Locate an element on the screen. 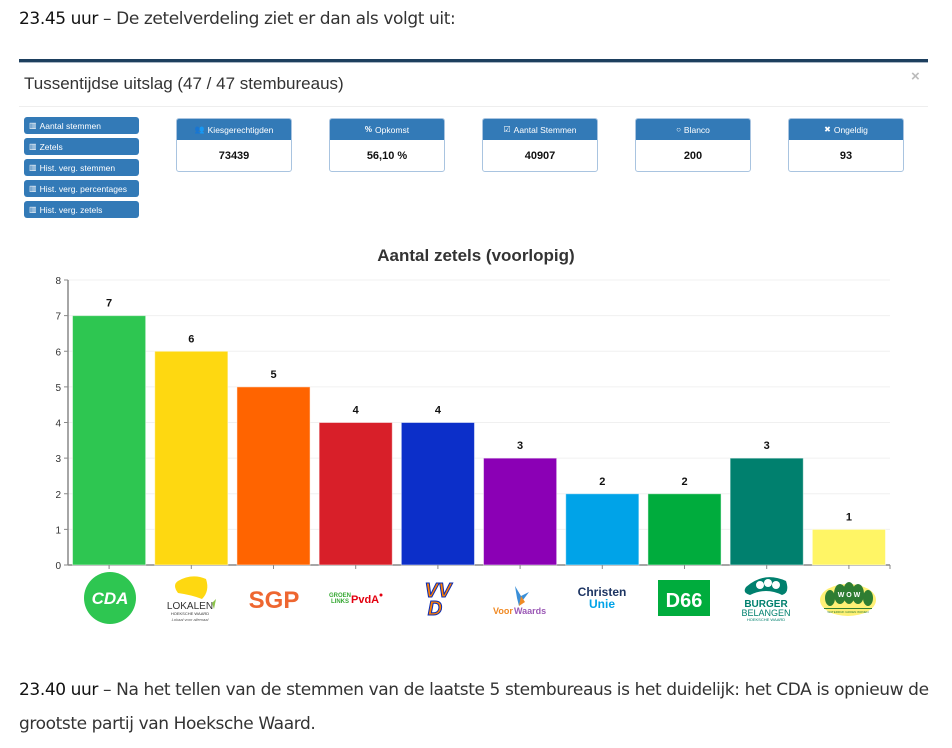 Image resolution: width=952 pixels, height=748 pixels. bar-cda is located at coordinates (109, 440).